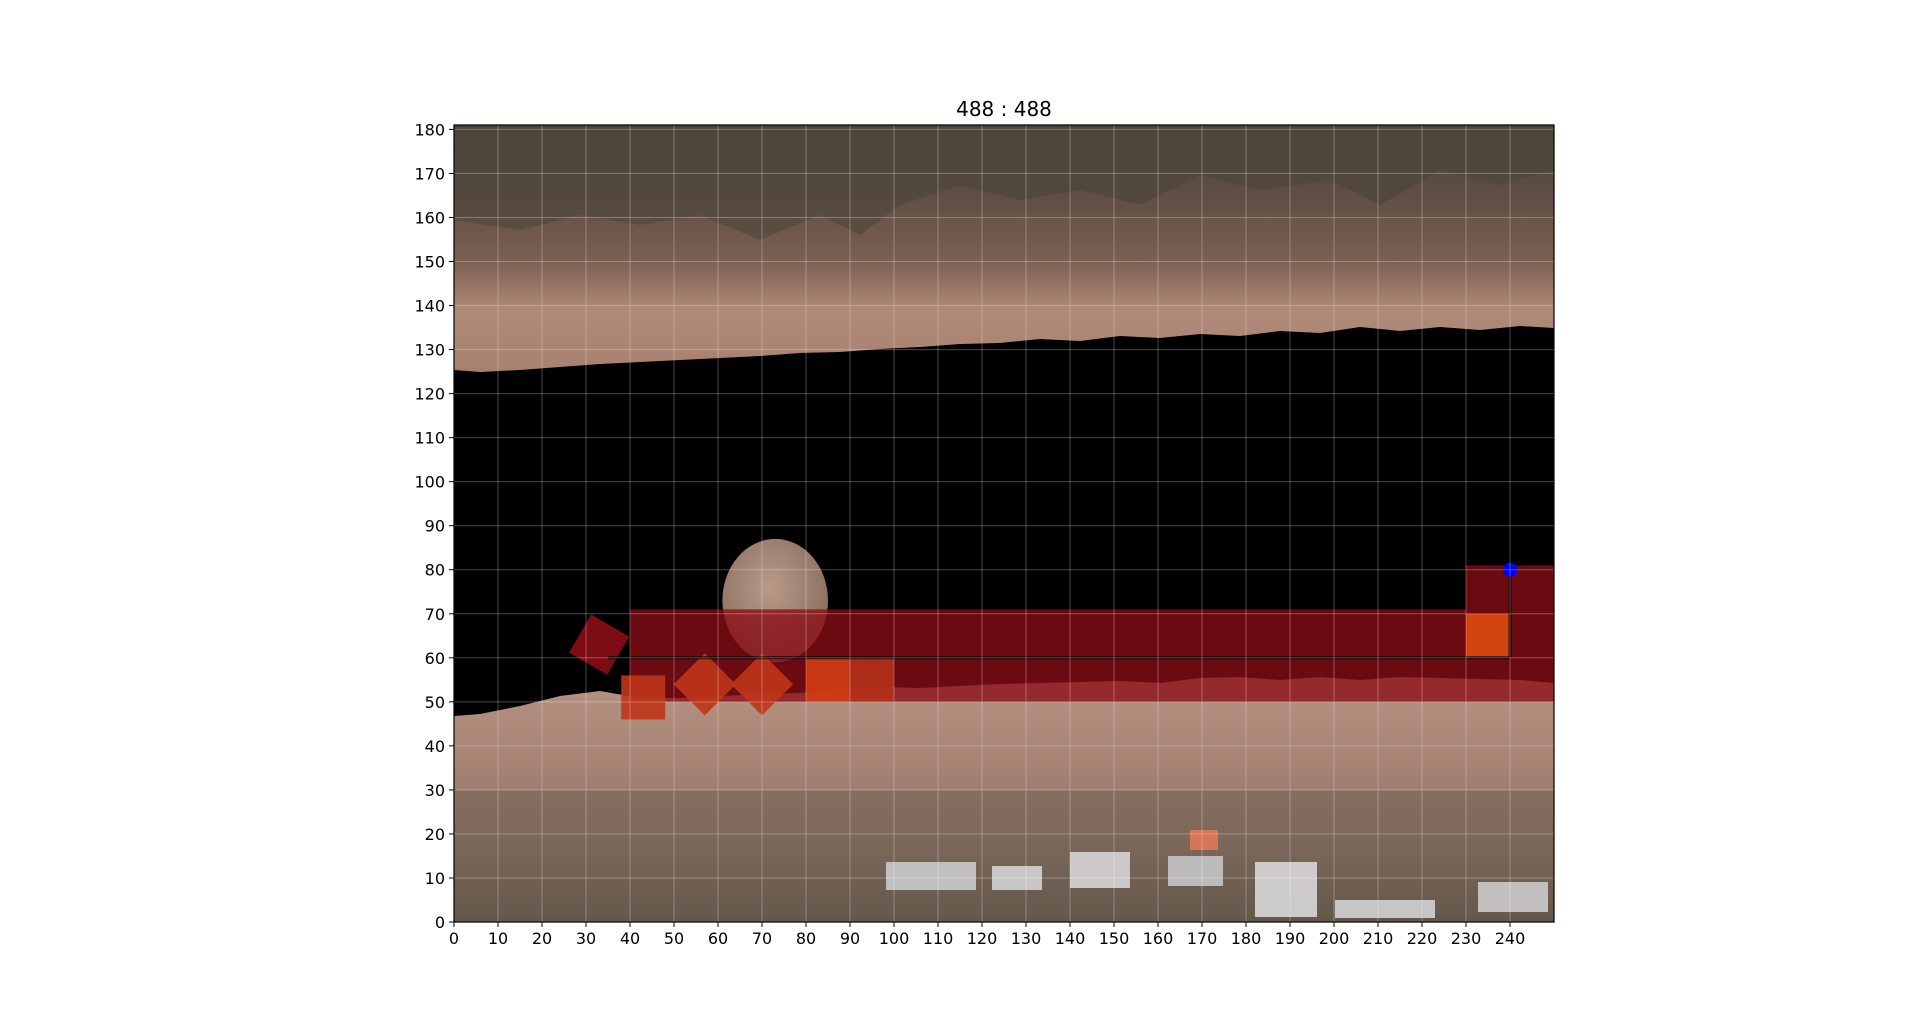 Image resolution: width=1920 pixels, height=1015 pixels. I want to click on y-tick-label: 120, so click(429, 394).